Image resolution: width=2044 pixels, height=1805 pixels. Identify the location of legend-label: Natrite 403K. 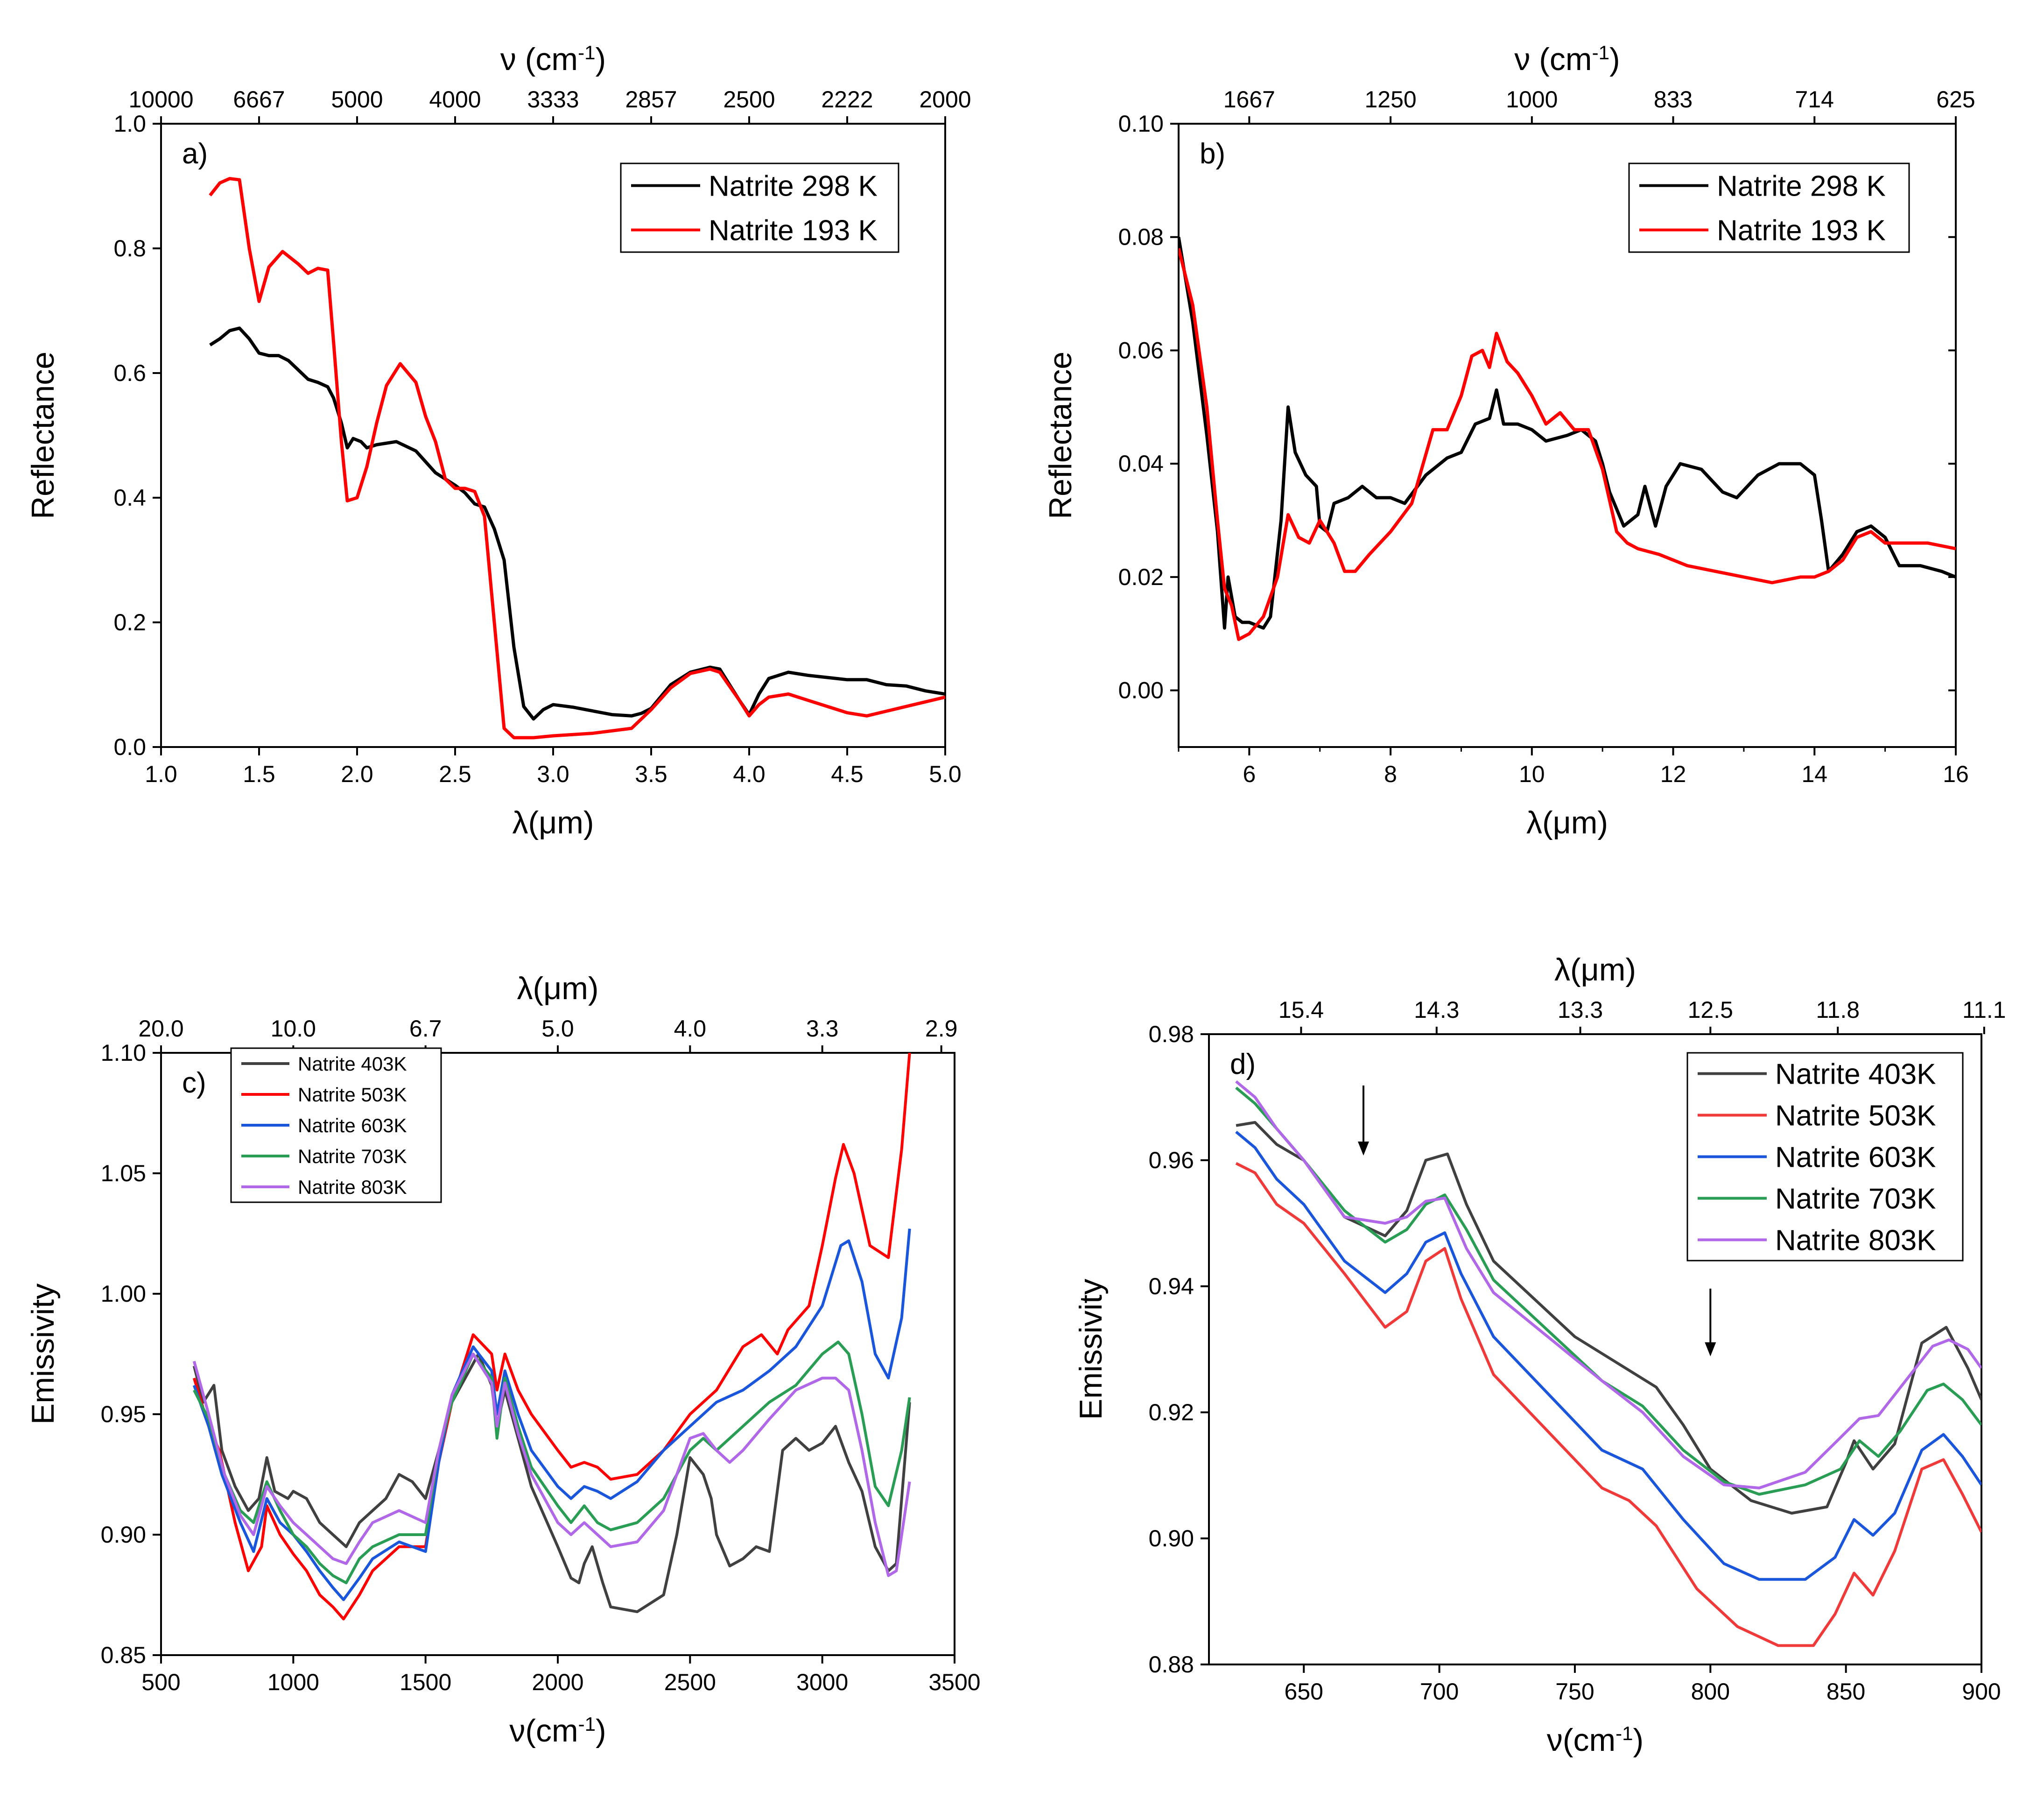
(1855, 1075).